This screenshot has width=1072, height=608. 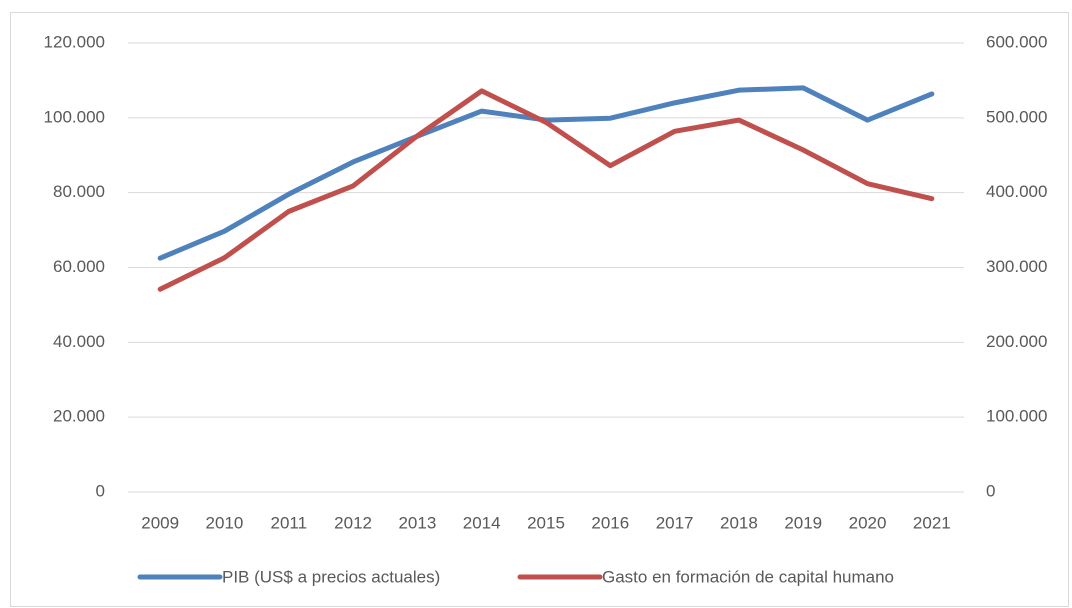 What do you see at coordinates (79, 266) in the screenshot?
I see `y-tick-label: 60.000` at bounding box center [79, 266].